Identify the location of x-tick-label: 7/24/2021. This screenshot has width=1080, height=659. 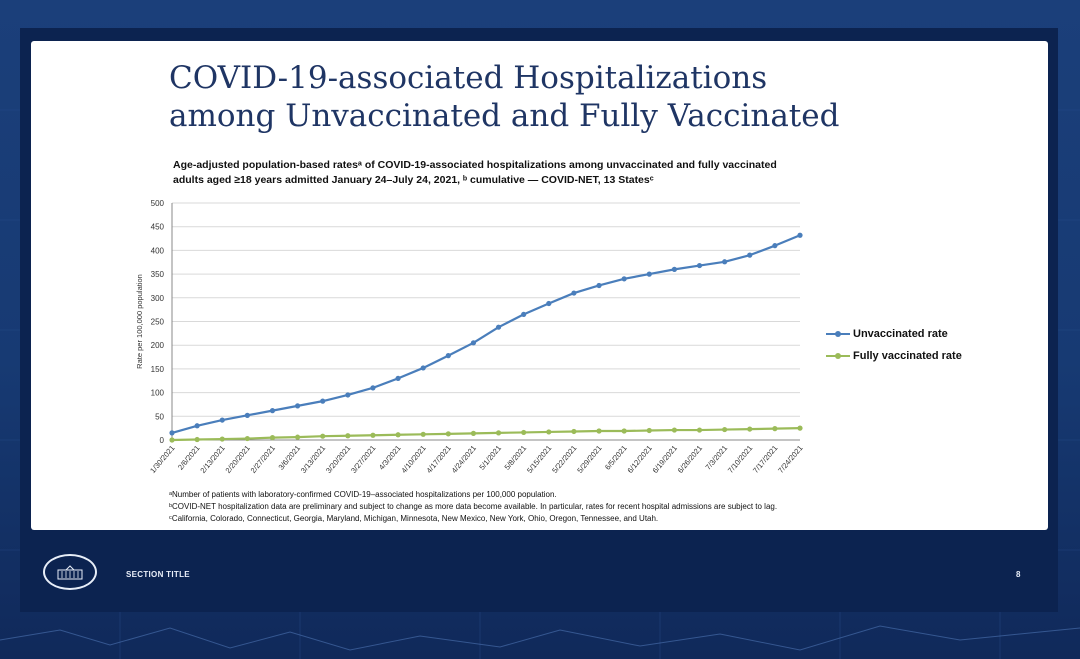
(790, 459).